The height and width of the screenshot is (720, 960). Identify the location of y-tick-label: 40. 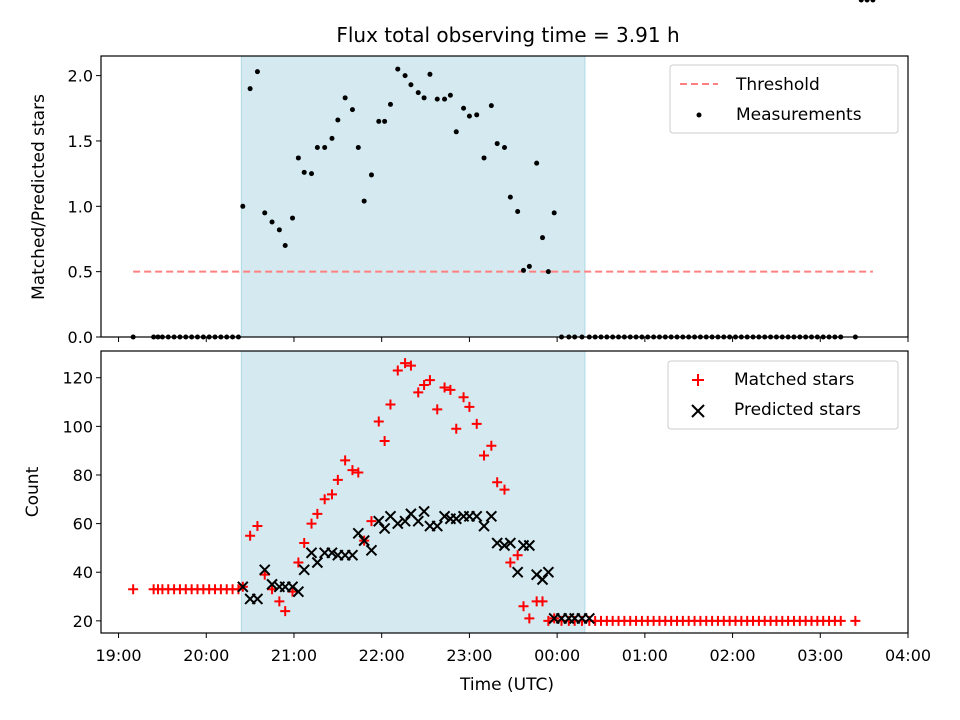
(83, 572).